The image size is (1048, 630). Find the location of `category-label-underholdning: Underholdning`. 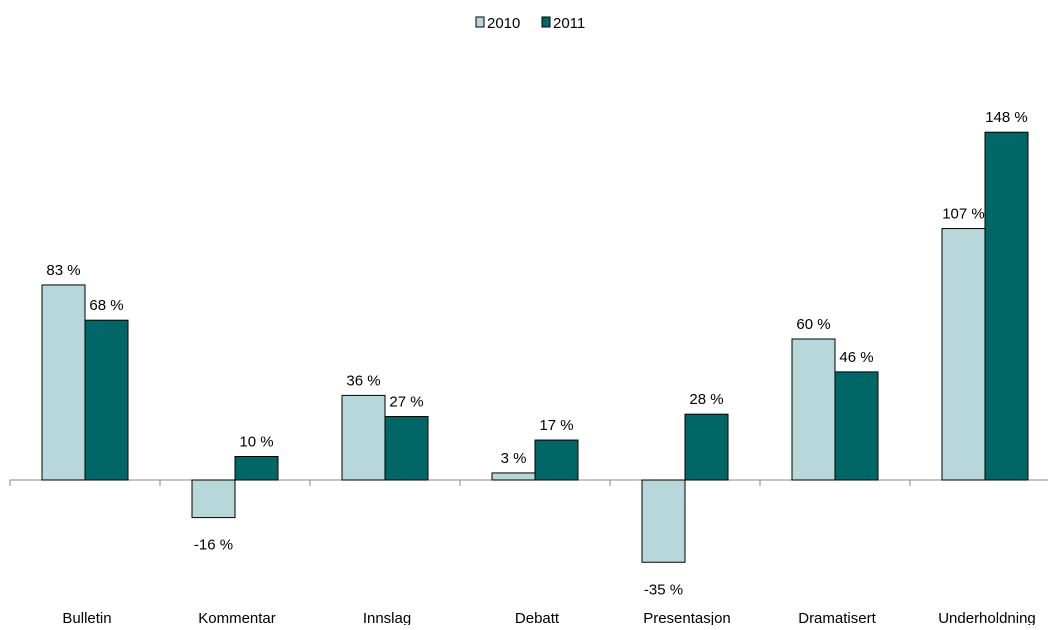

category-label-underholdning: Underholdning is located at coordinates (987, 617).